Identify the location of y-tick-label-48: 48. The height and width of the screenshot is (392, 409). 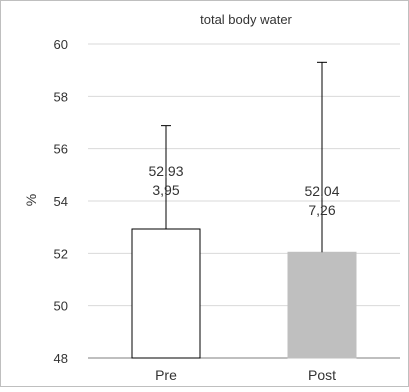
(61, 358).